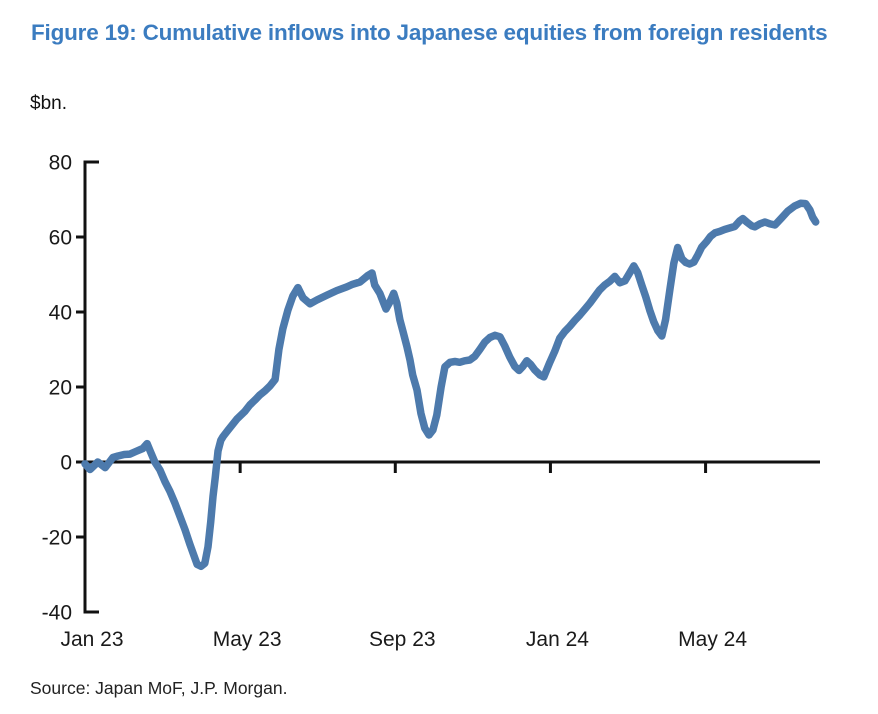  What do you see at coordinates (57, 613) in the screenshot?
I see `y-tick-label: -40` at bounding box center [57, 613].